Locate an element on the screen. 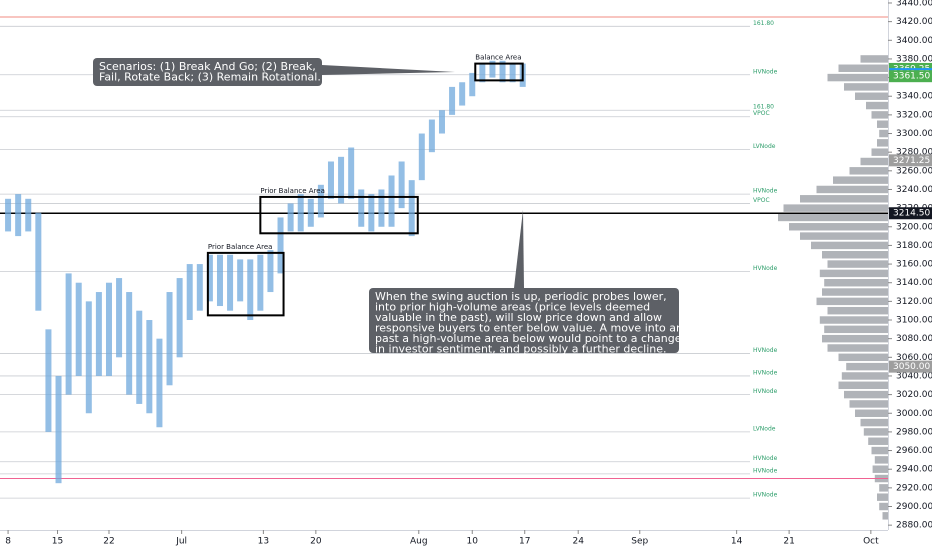 The height and width of the screenshot is (550, 932). x-tick-label: 10 is located at coordinates (473, 542).